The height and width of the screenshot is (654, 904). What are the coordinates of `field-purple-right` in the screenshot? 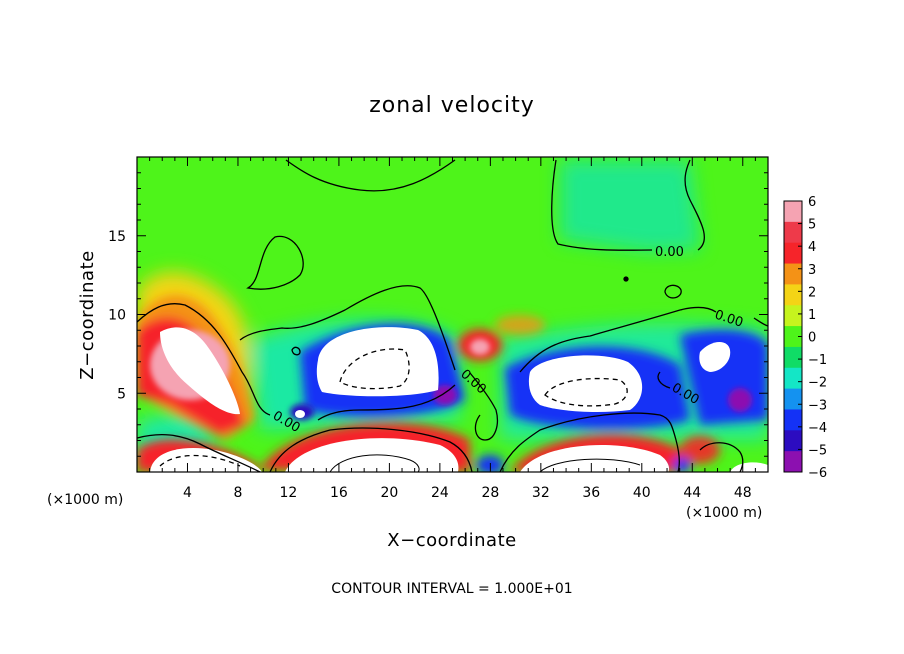 It's located at (740, 400).